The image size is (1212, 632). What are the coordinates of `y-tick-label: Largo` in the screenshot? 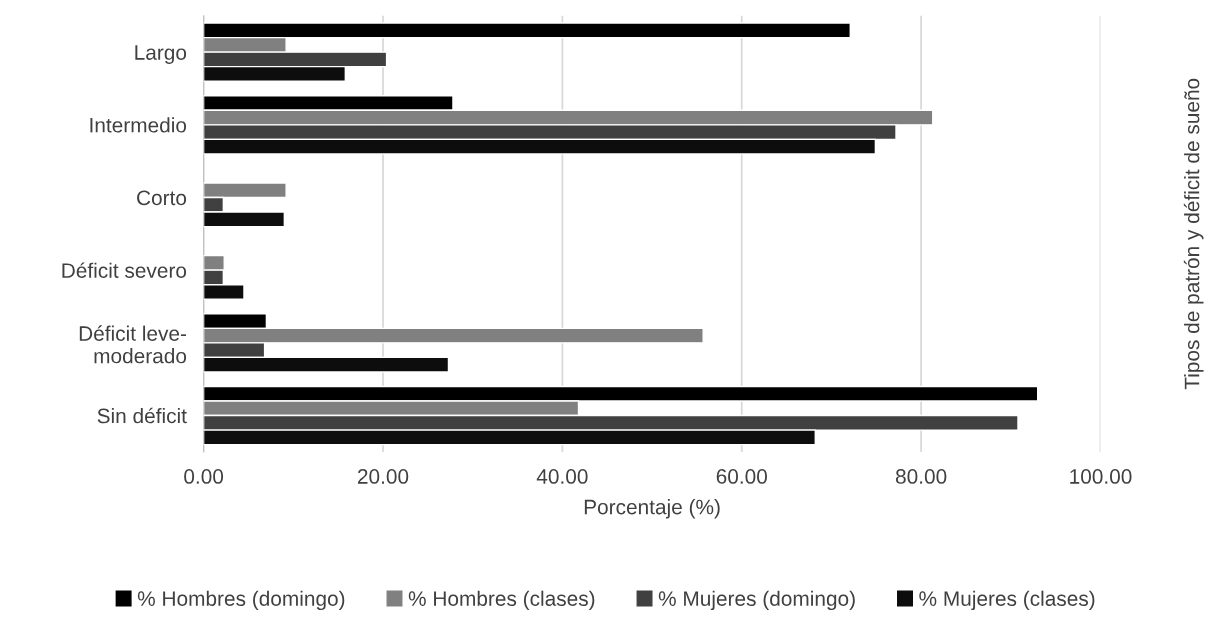 It's located at (161, 55).